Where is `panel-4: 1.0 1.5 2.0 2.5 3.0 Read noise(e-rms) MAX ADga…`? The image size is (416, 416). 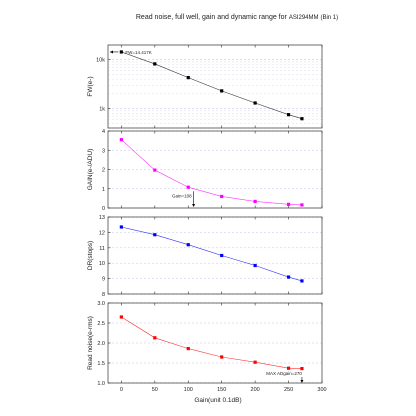 panel-4: 1.0 1.5 2.0 2.5 3.0 Read noise(e-rms) MAX ADga… is located at coordinates (207, 347).